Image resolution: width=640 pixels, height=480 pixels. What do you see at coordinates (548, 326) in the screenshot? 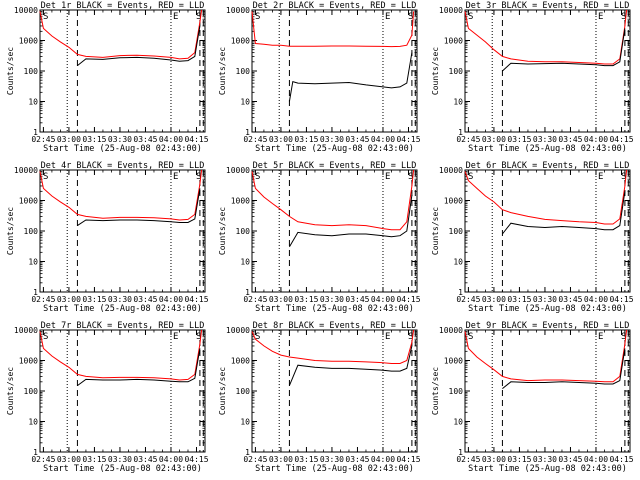
I see `panel-title: Det 9r BLACK = Events, RED = LLD` at bounding box center [548, 326].